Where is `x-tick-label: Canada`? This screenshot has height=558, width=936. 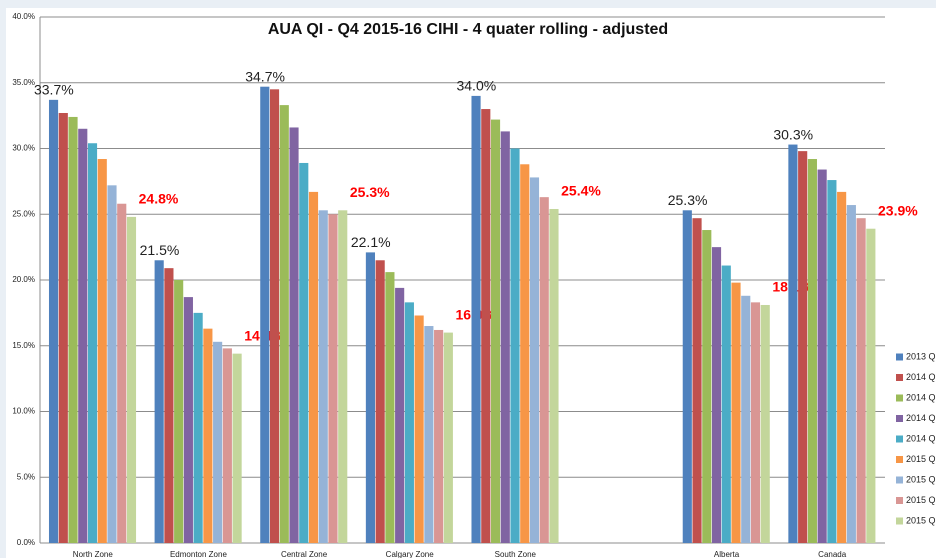 x-tick-label: Canada is located at coordinates (832, 554).